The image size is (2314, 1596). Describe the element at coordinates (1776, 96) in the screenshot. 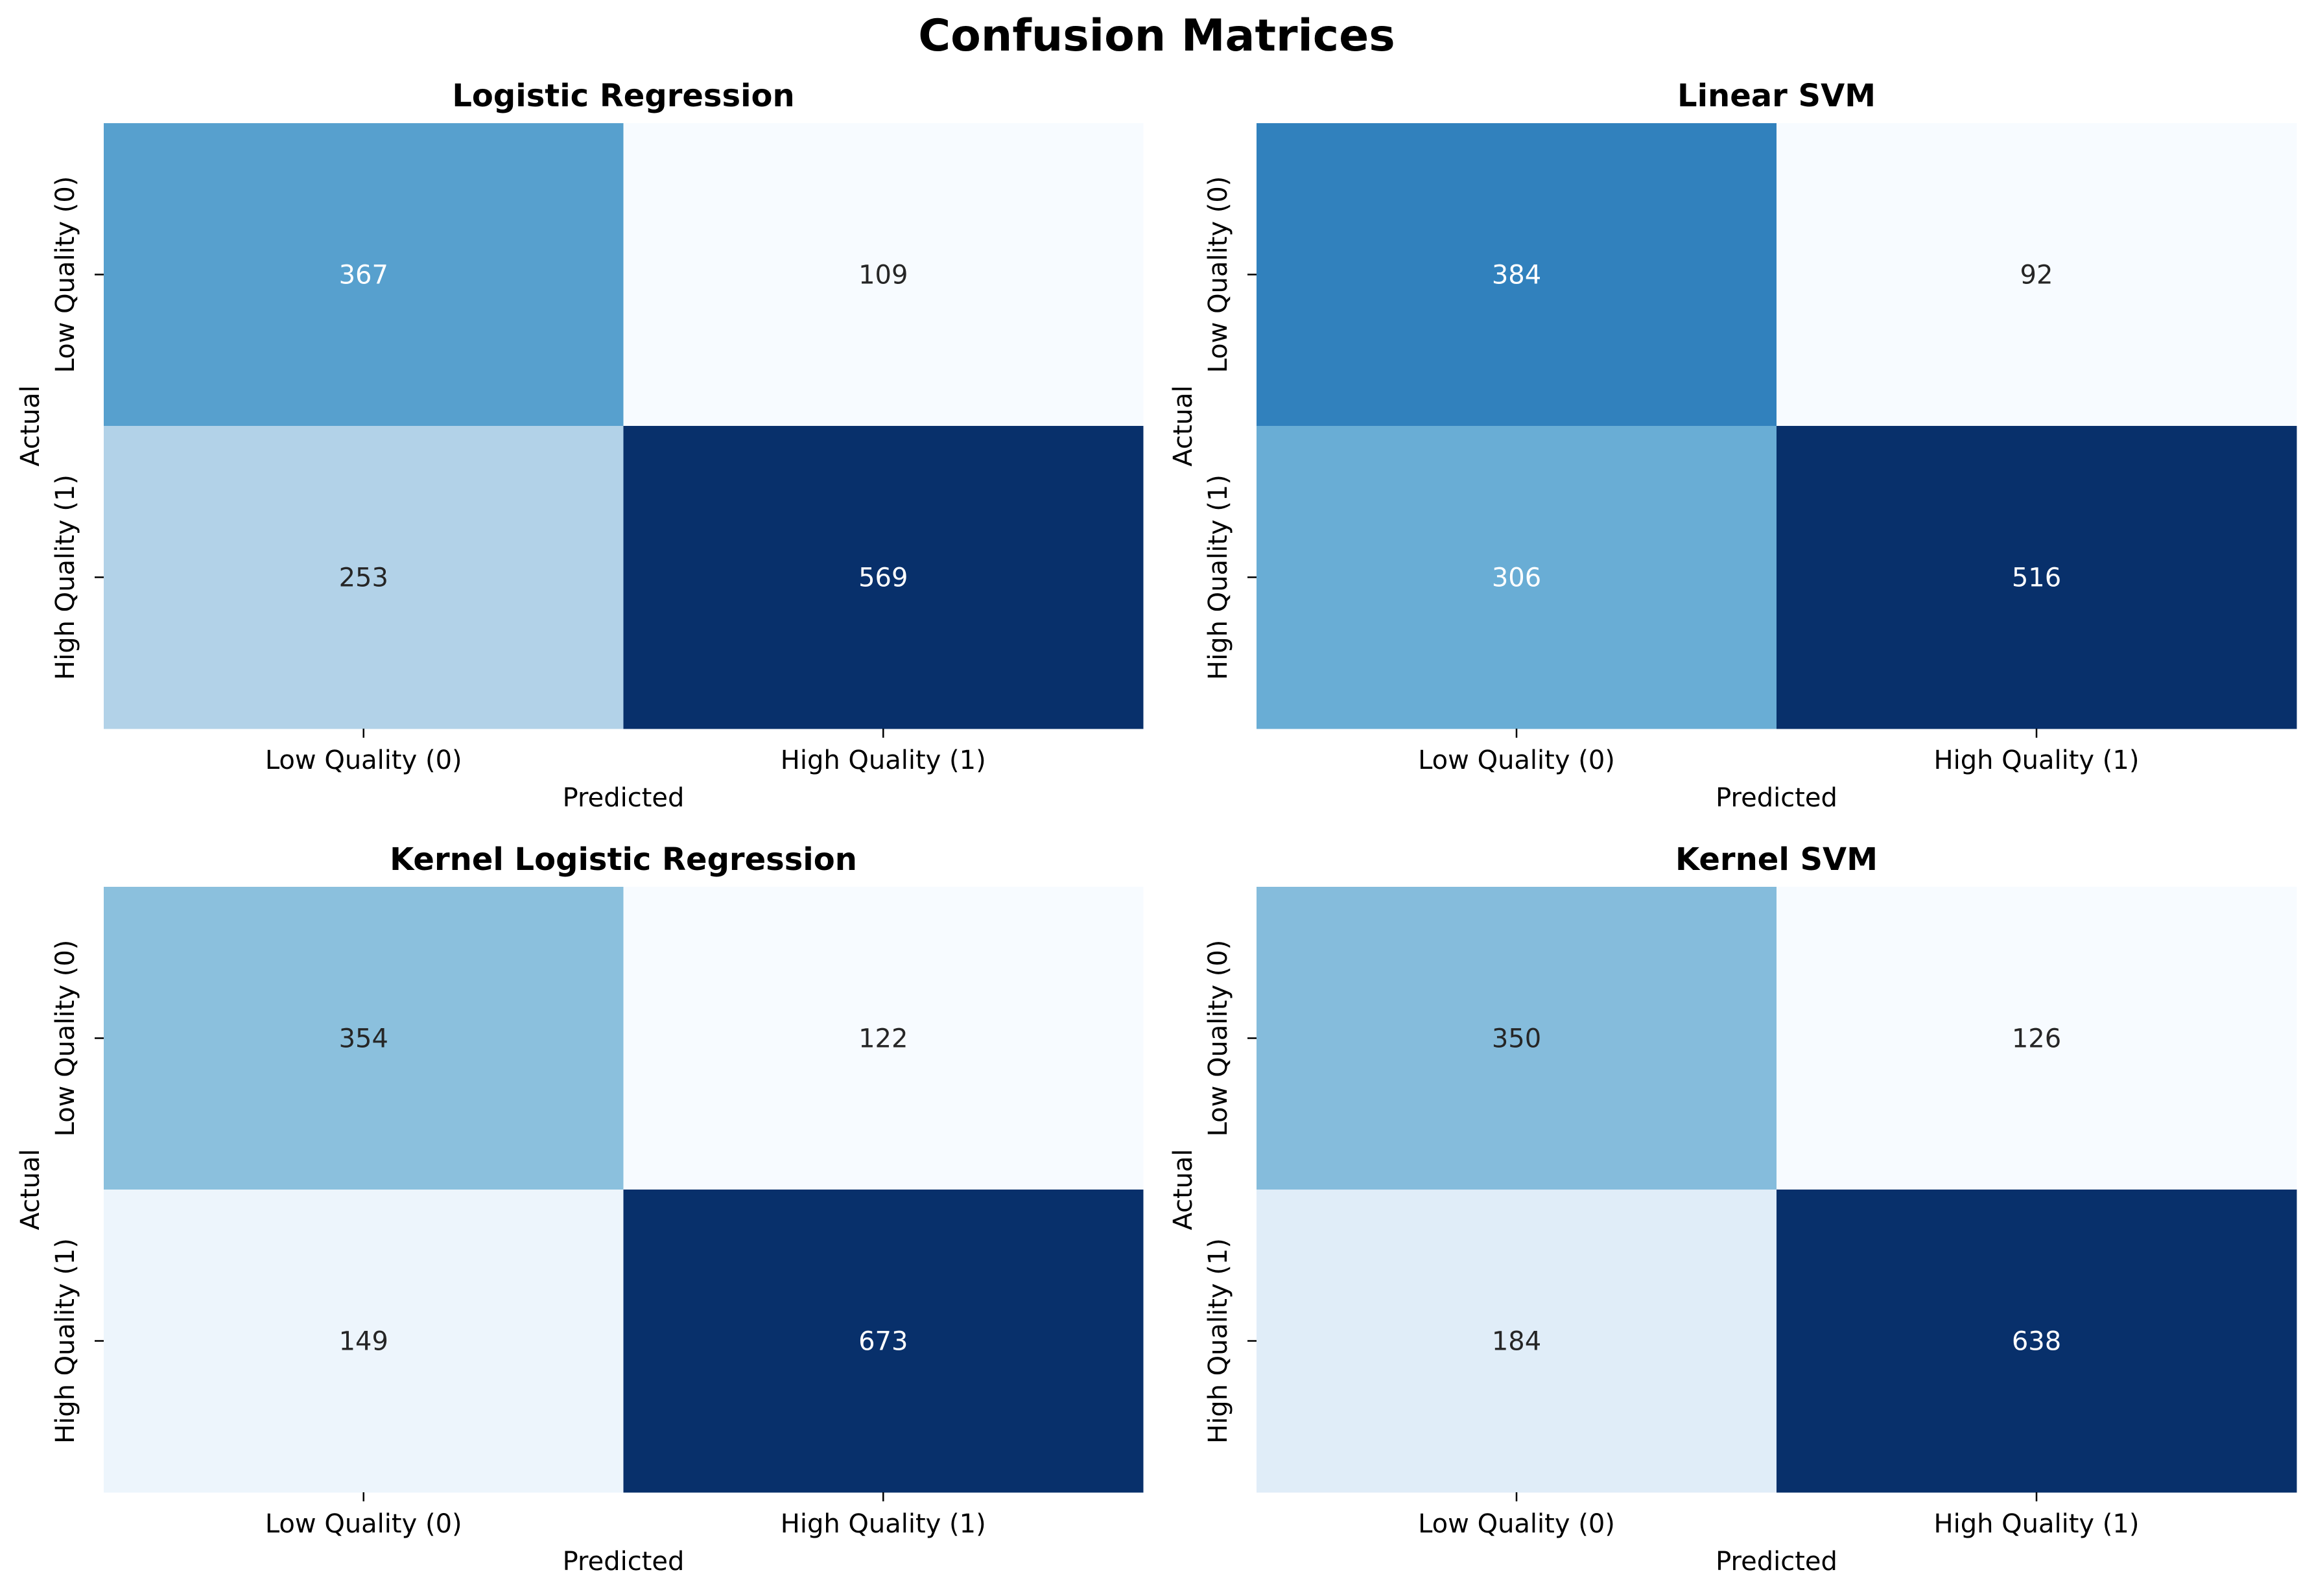

I see `panel-title: Linear SVM` at that location.